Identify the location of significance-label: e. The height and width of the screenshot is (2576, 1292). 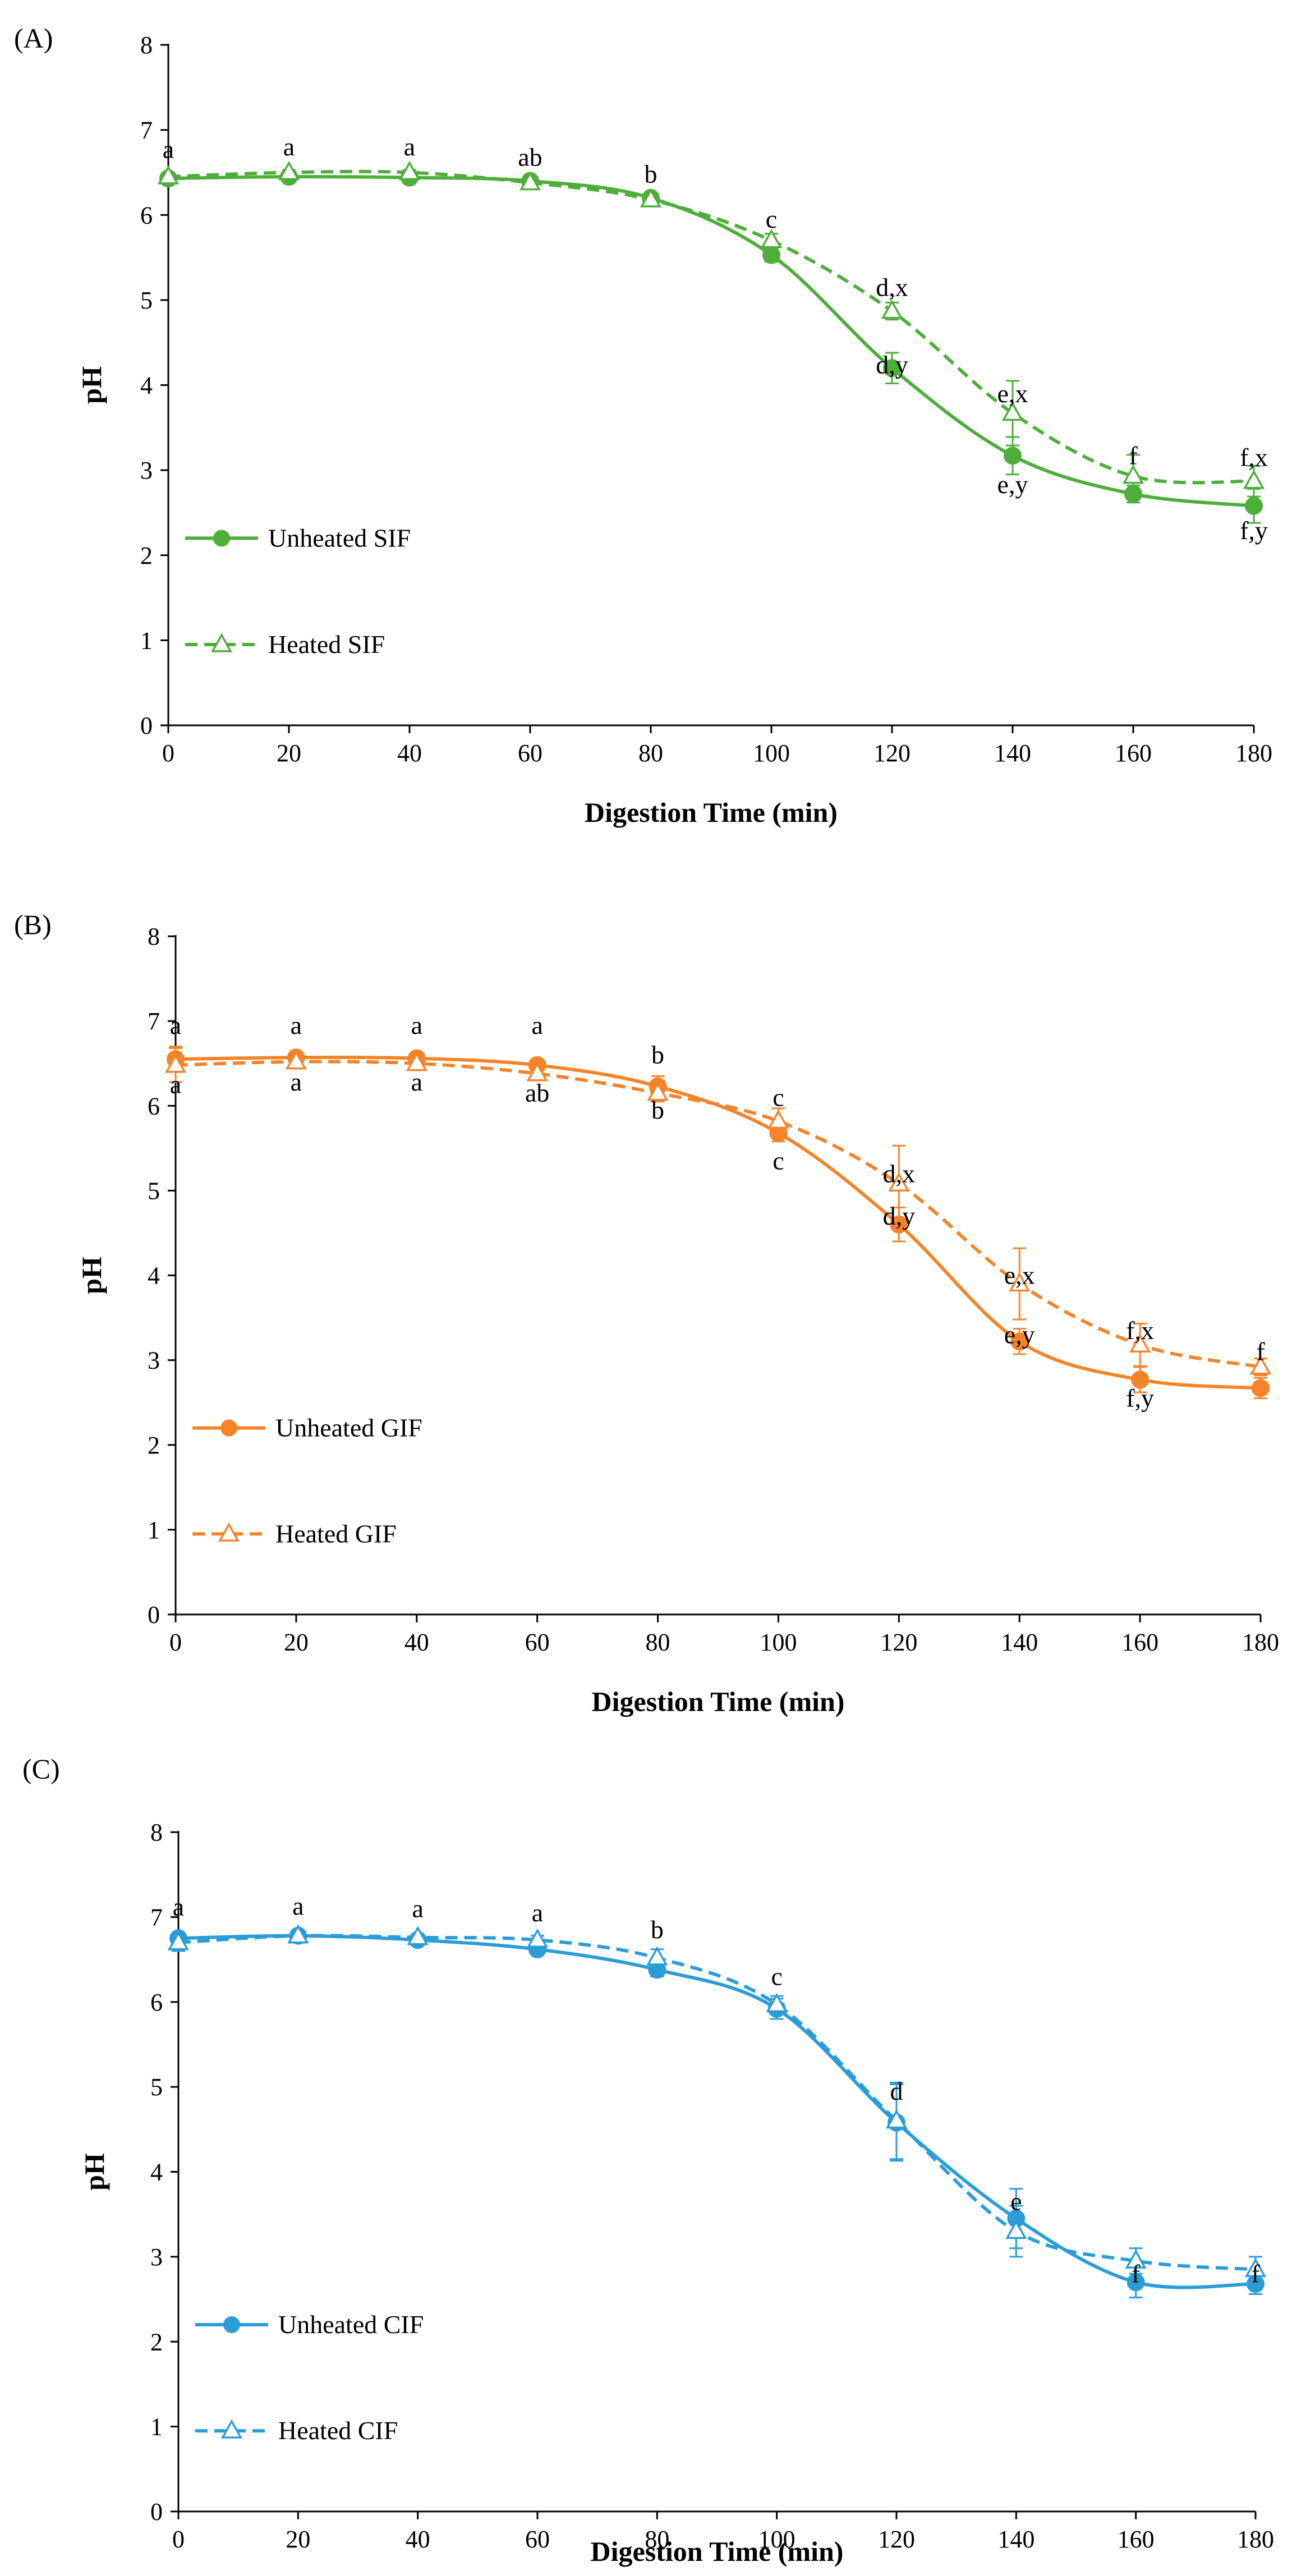
(1016, 2201).